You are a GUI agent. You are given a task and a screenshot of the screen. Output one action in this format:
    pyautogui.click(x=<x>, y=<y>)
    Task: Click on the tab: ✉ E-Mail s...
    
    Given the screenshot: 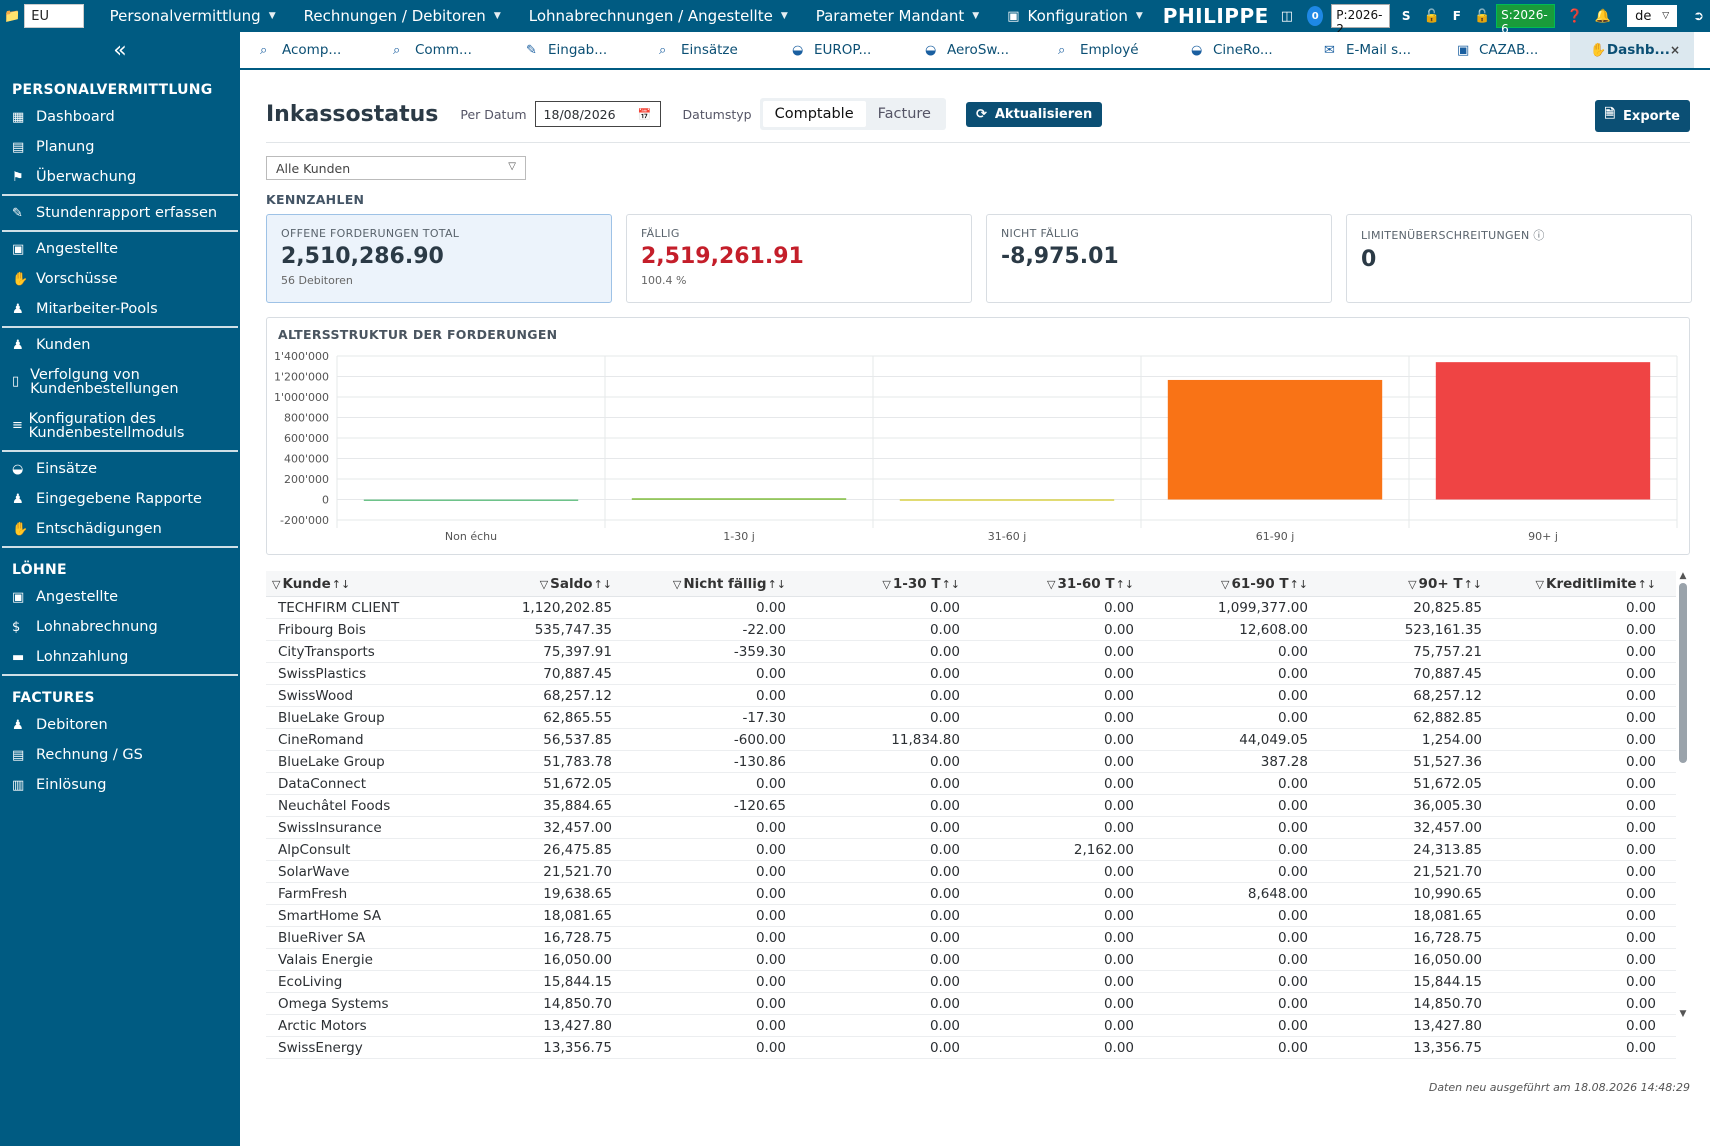 What is the action you would take?
    pyautogui.click(x=1370, y=50)
    